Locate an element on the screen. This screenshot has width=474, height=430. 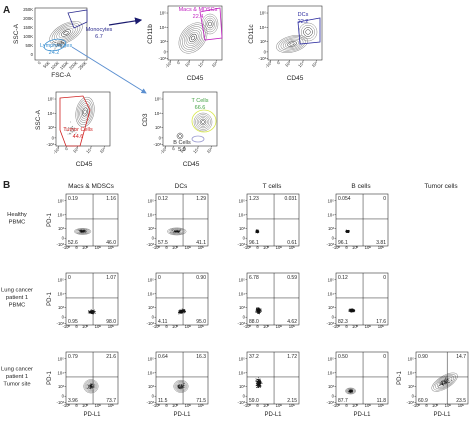
x-tick-label: 10⁵ is located at coordinates (201, 247).